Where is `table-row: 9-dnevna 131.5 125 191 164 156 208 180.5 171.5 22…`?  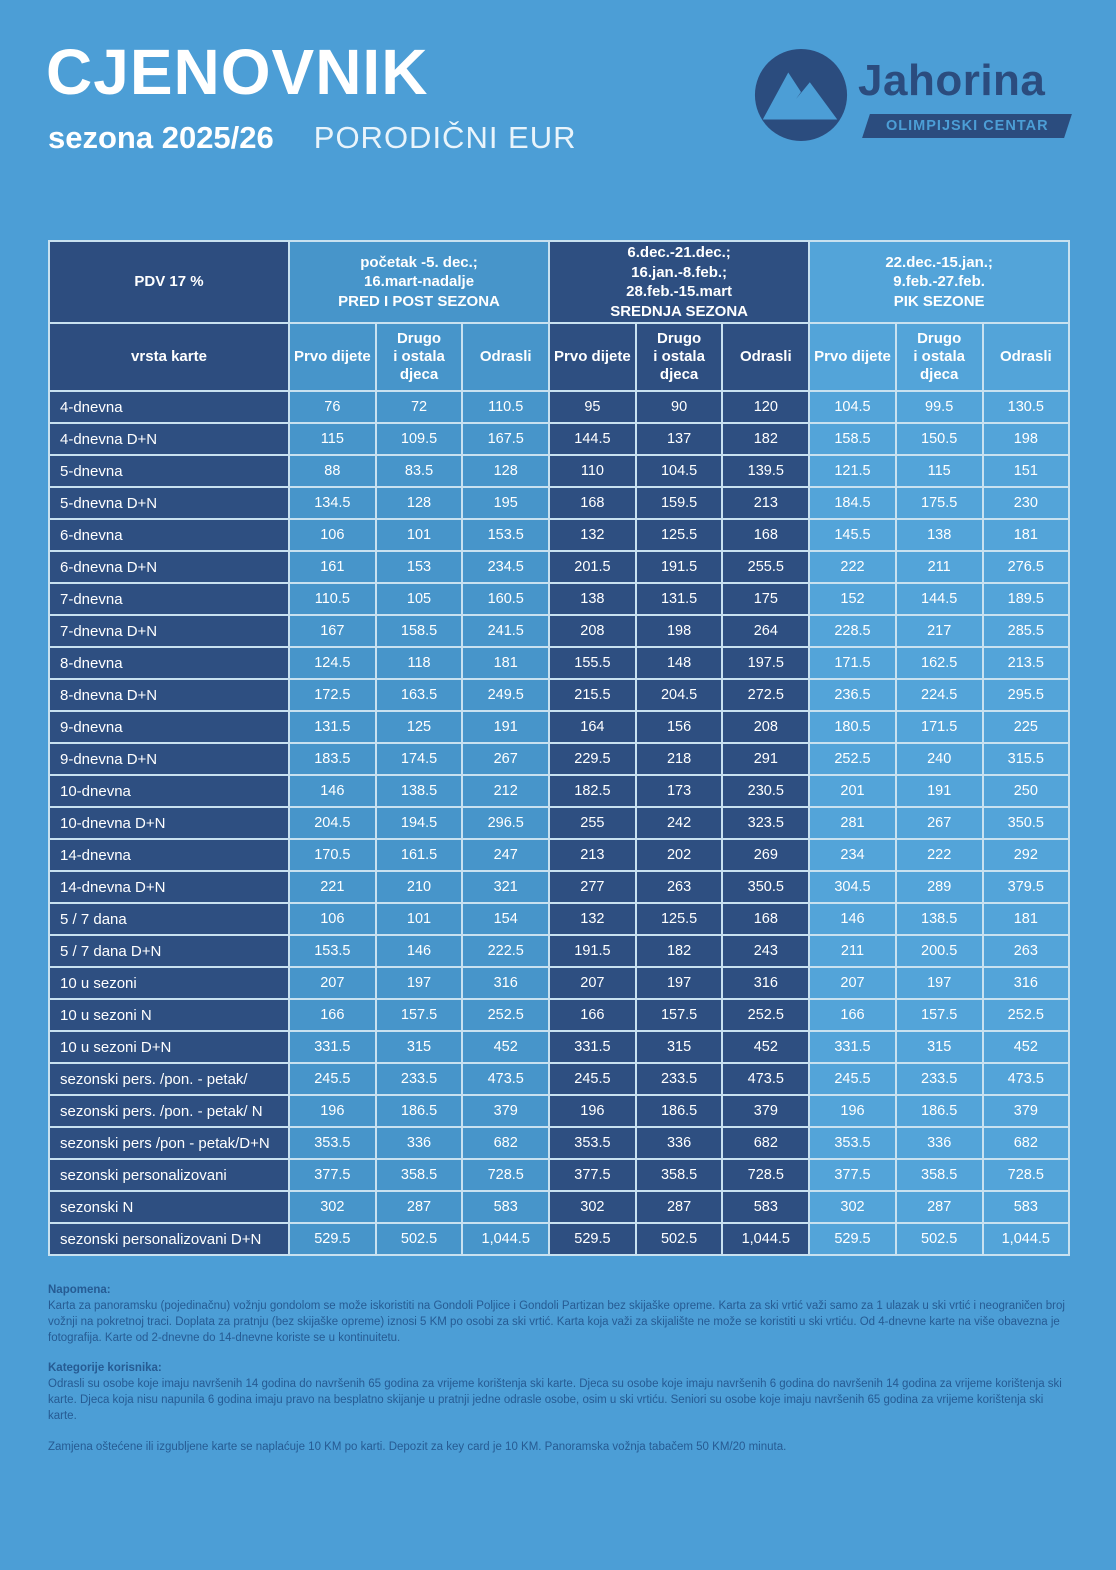
table-row: 9-dnevna 131.5 125 191 164 156 208 180.5 171.5 22… is located at coordinates (559, 727).